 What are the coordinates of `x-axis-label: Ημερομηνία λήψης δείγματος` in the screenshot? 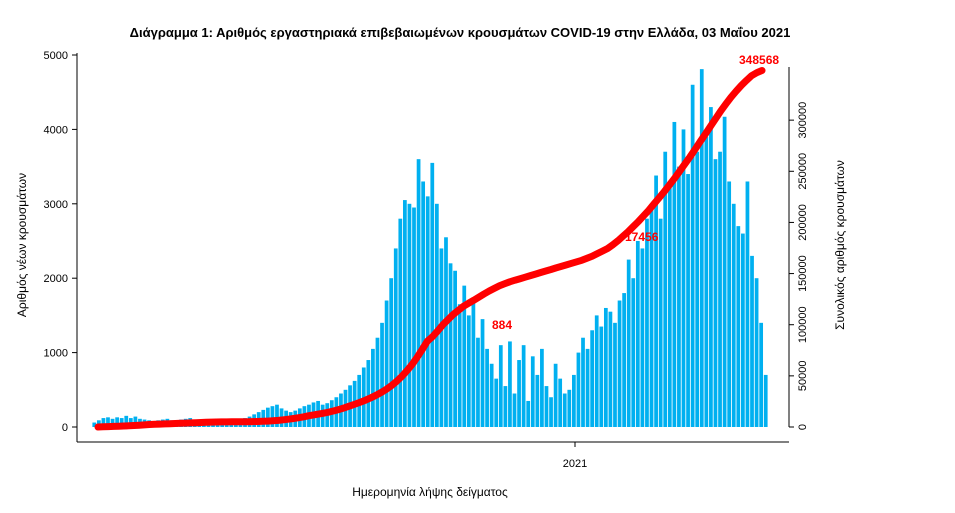 It's located at (430, 492).